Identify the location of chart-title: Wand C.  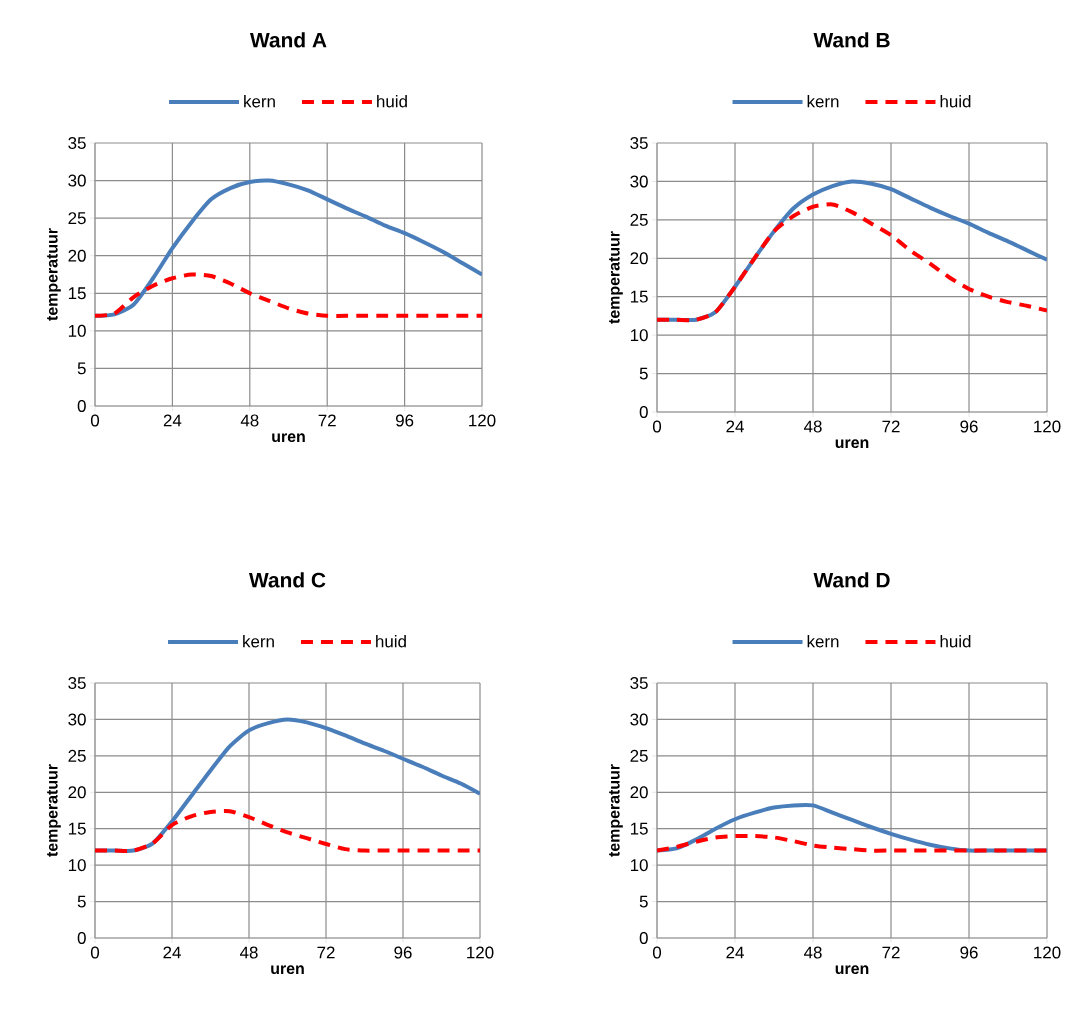
(287, 580).